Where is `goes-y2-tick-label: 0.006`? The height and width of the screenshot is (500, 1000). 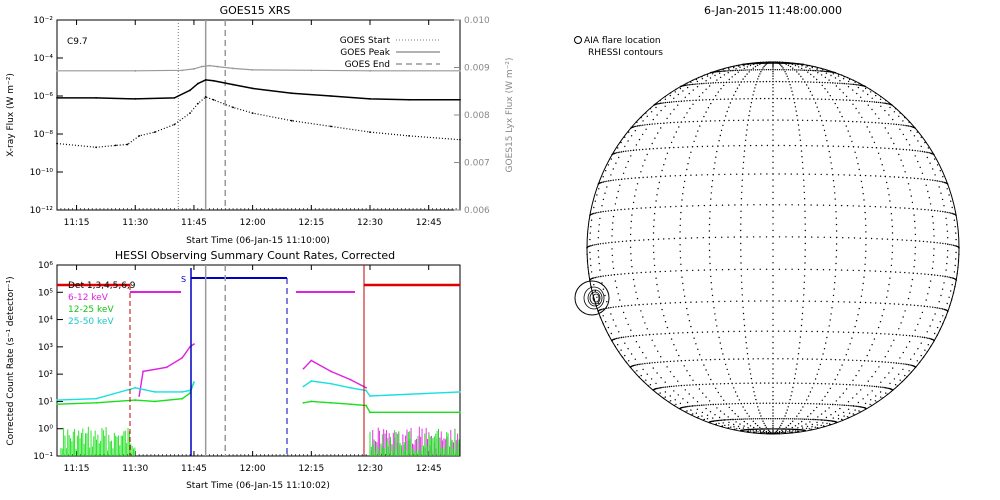 goes-y2-tick-label: 0.006 is located at coordinates (477, 211).